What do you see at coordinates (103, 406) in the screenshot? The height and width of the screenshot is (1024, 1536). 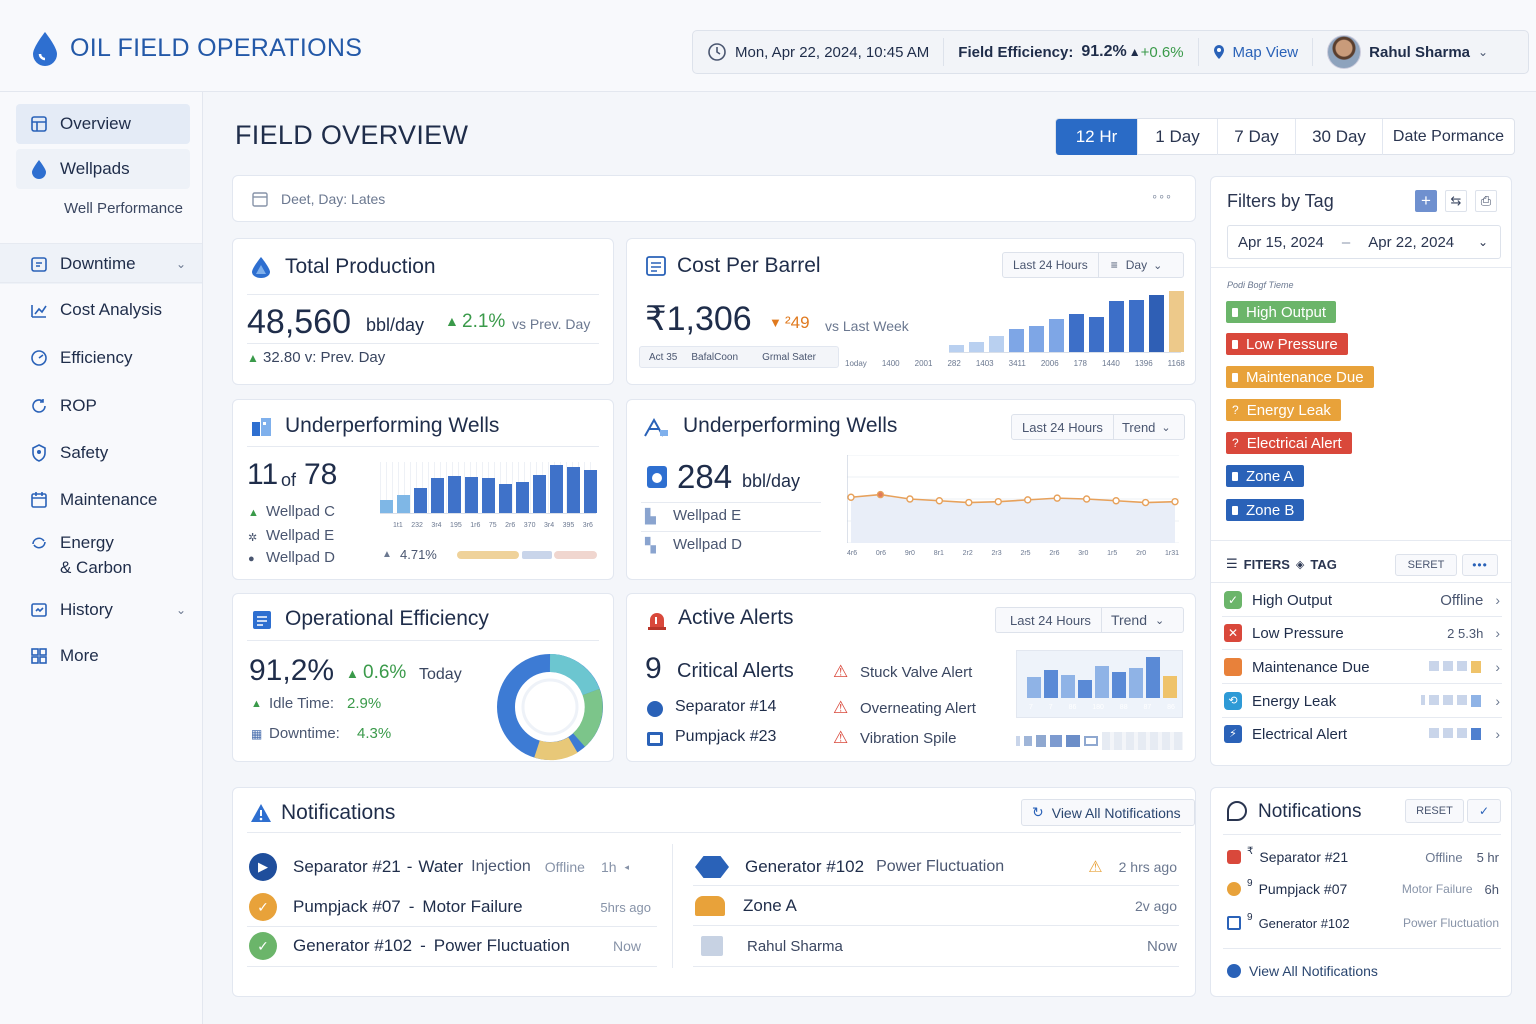 I see `sidebar-item-rop: ROP` at bounding box center [103, 406].